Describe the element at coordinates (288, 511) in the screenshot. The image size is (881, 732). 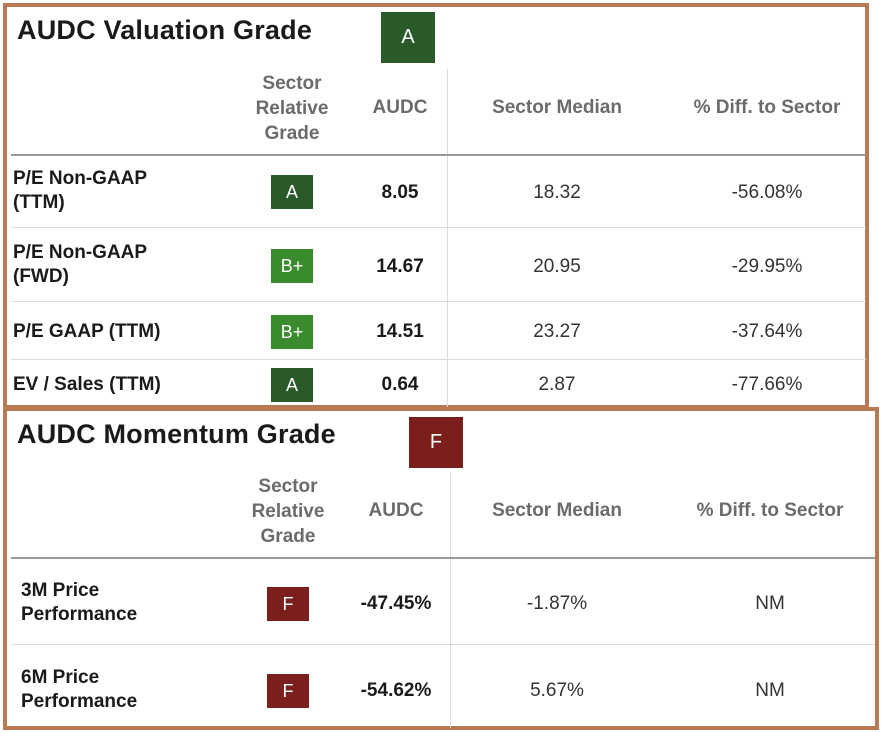
I see `momentum-header-sector-relative-grade: Sector Relative Grade` at that location.